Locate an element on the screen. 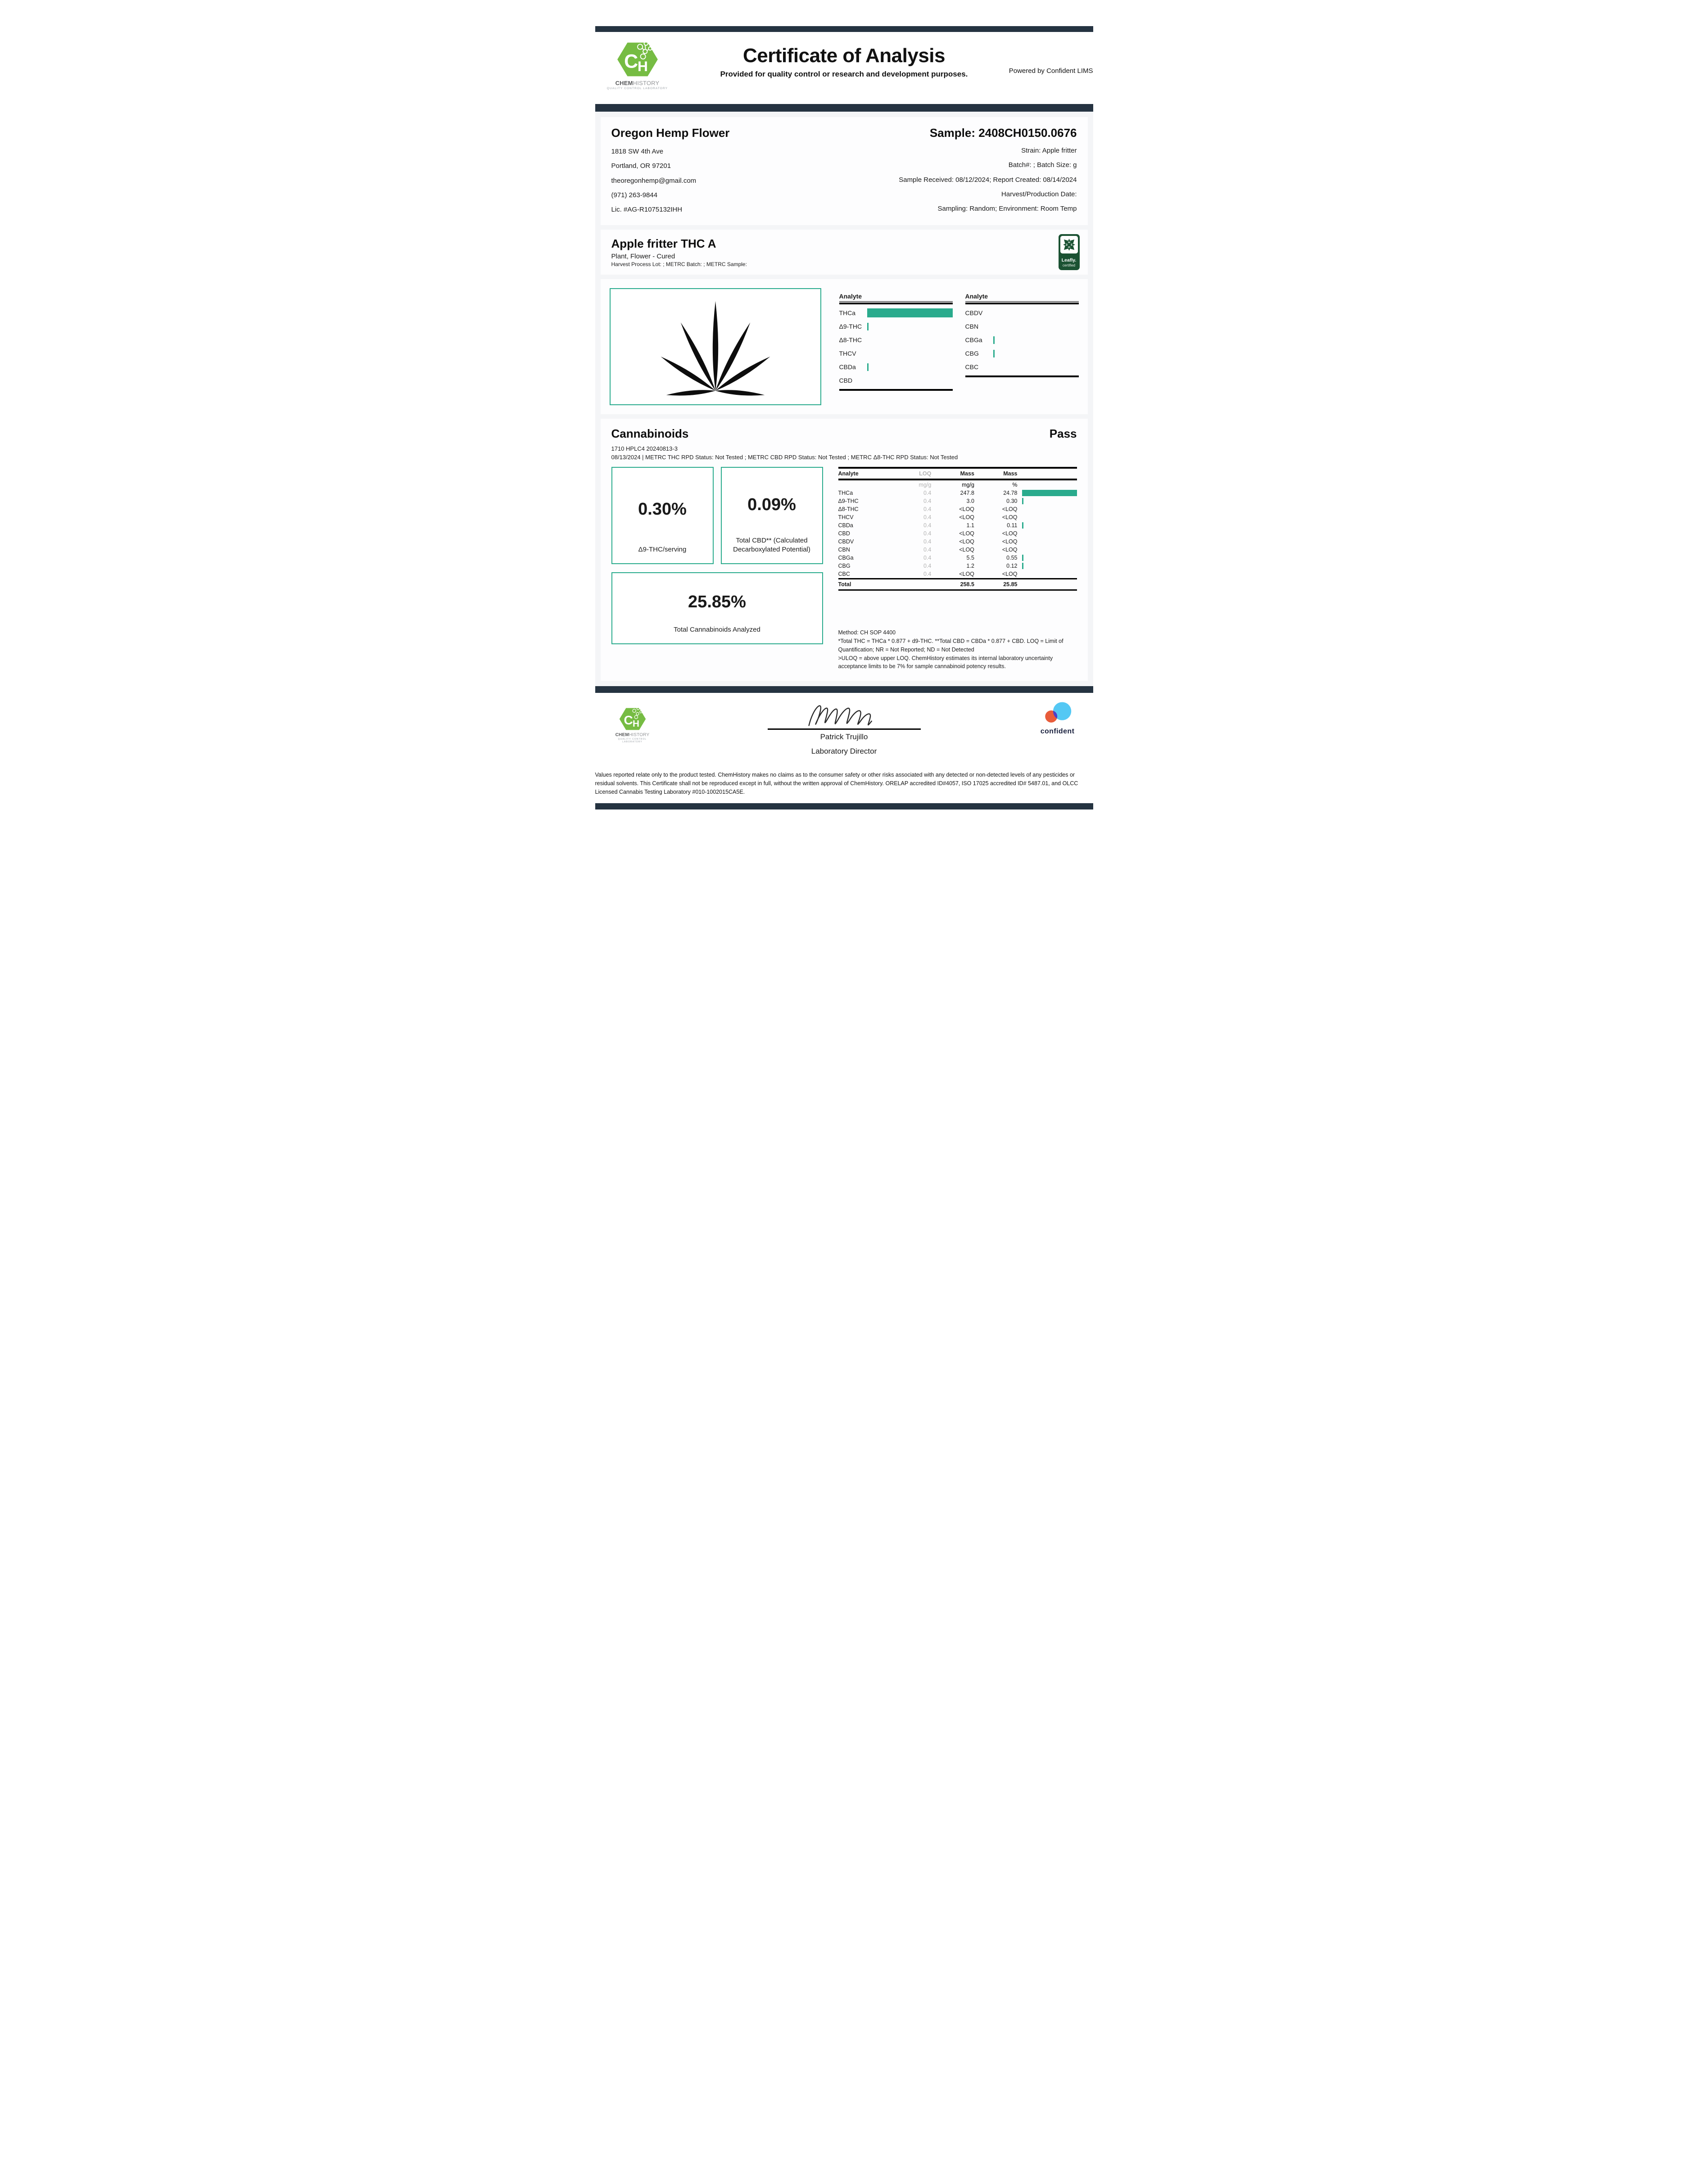  table-row: CBDV 0.4 <LOQ <LOQ is located at coordinates (957, 542).